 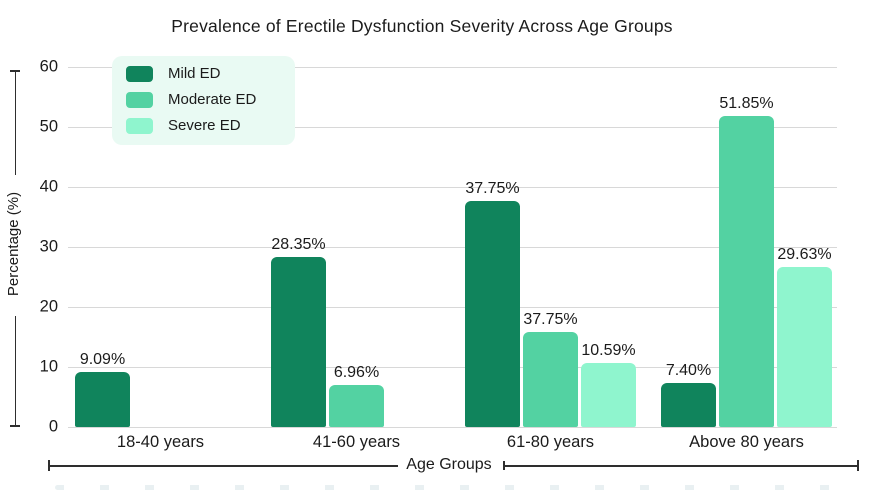 I want to click on x-axis-line-right, so click(x=681, y=466).